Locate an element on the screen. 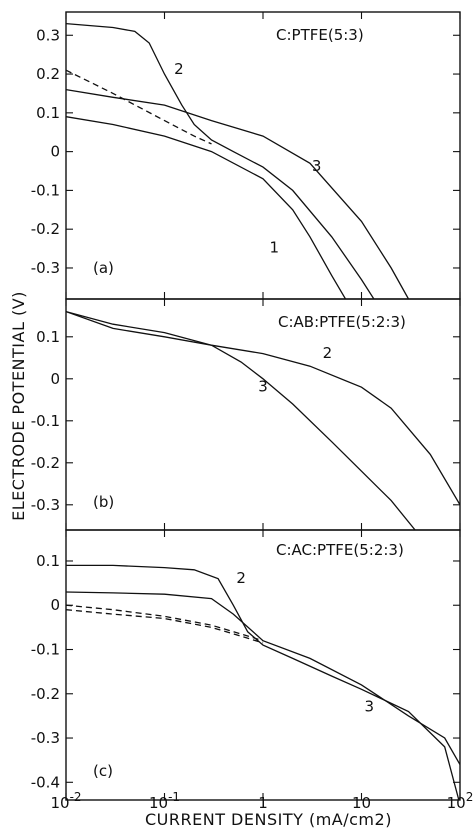 This screenshot has height=831, width=473. panel-b-curve-labels: 23 is located at coordinates (295, 370).